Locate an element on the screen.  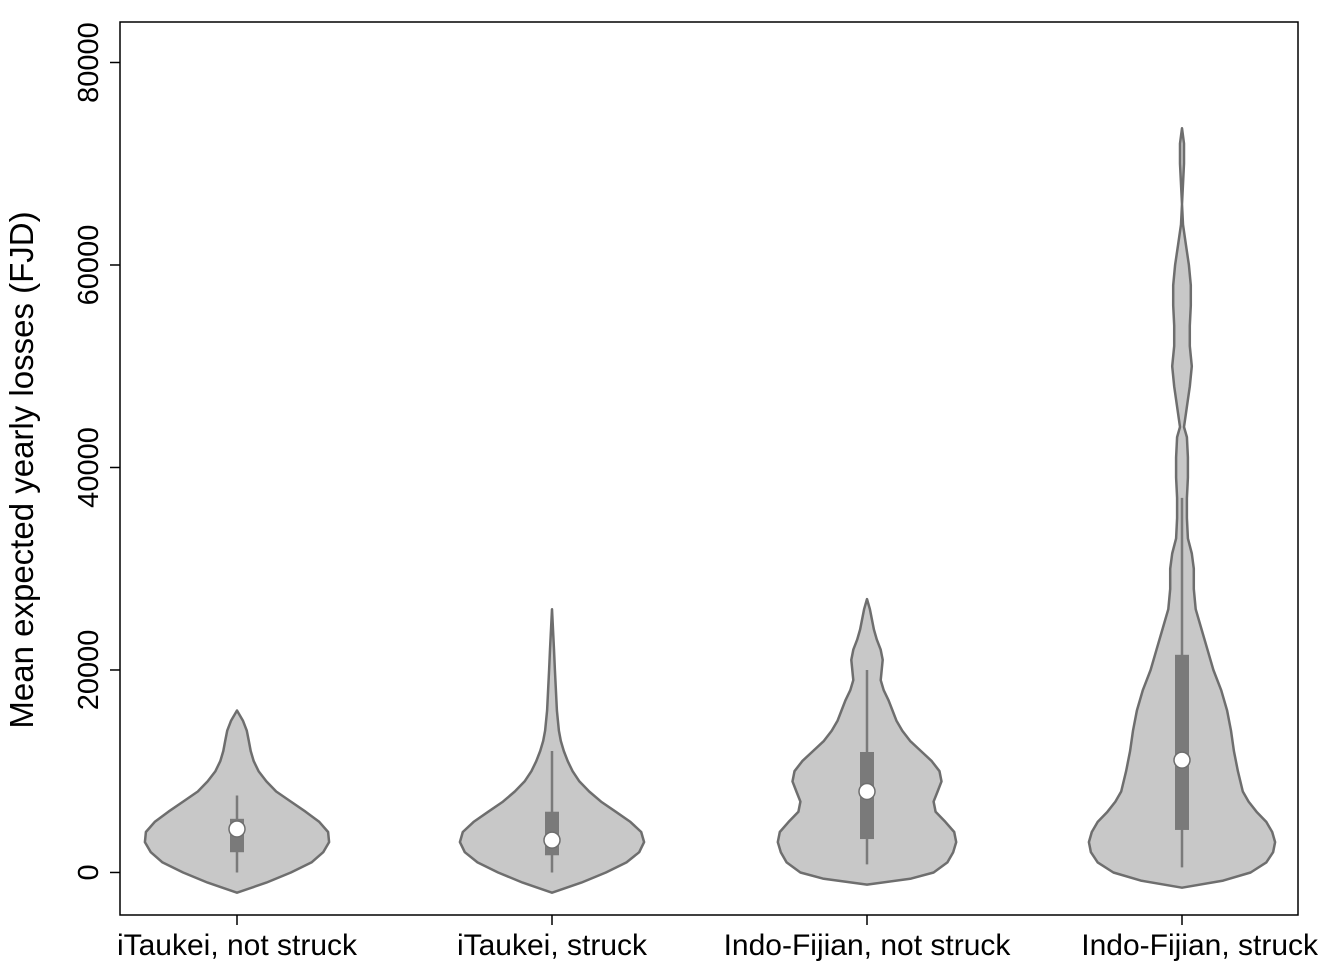
violin-body is located at coordinates (552, 750).